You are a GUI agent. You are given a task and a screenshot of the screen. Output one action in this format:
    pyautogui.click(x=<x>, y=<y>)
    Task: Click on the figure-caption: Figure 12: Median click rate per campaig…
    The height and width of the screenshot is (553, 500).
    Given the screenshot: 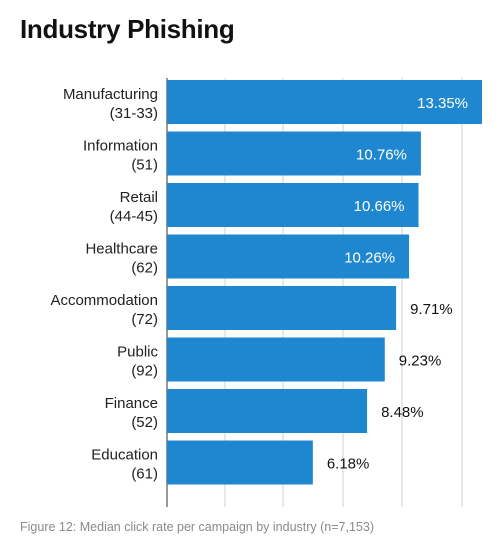 What is the action you would take?
    pyautogui.click(x=197, y=527)
    